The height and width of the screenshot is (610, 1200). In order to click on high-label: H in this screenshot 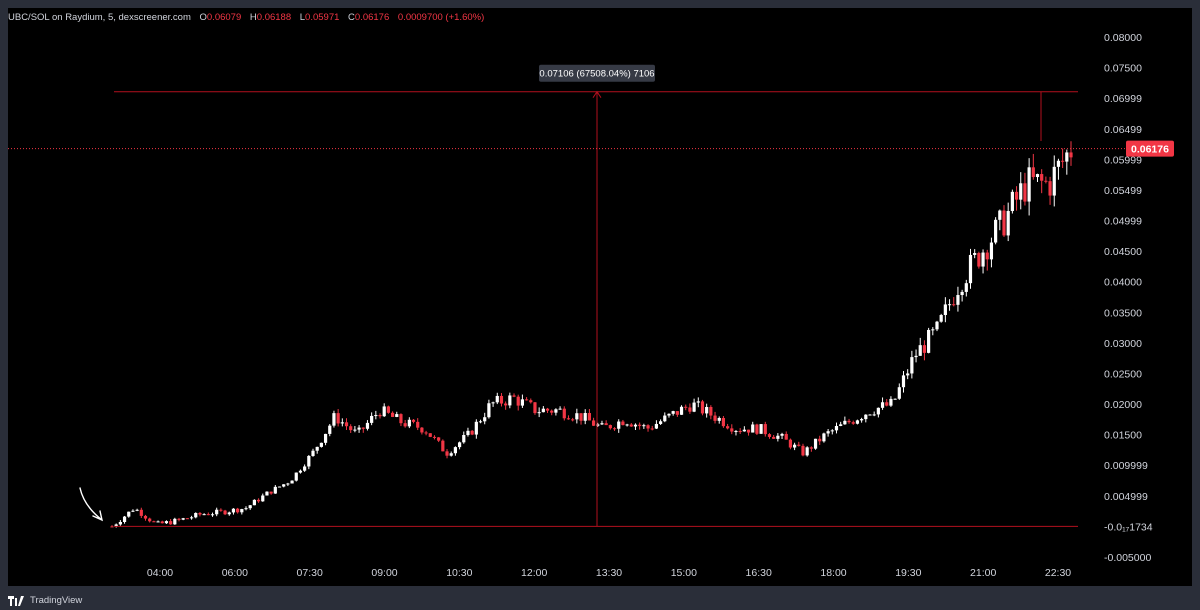, I will do `click(253, 17)`.